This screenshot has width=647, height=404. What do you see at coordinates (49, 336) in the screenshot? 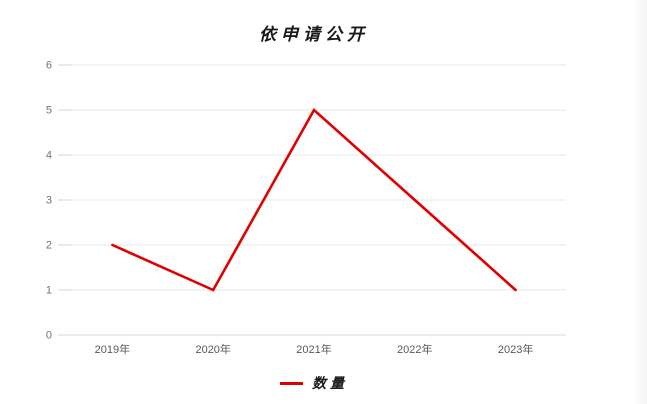
I see `y-tick-label: 0` at bounding box center [49, 336].